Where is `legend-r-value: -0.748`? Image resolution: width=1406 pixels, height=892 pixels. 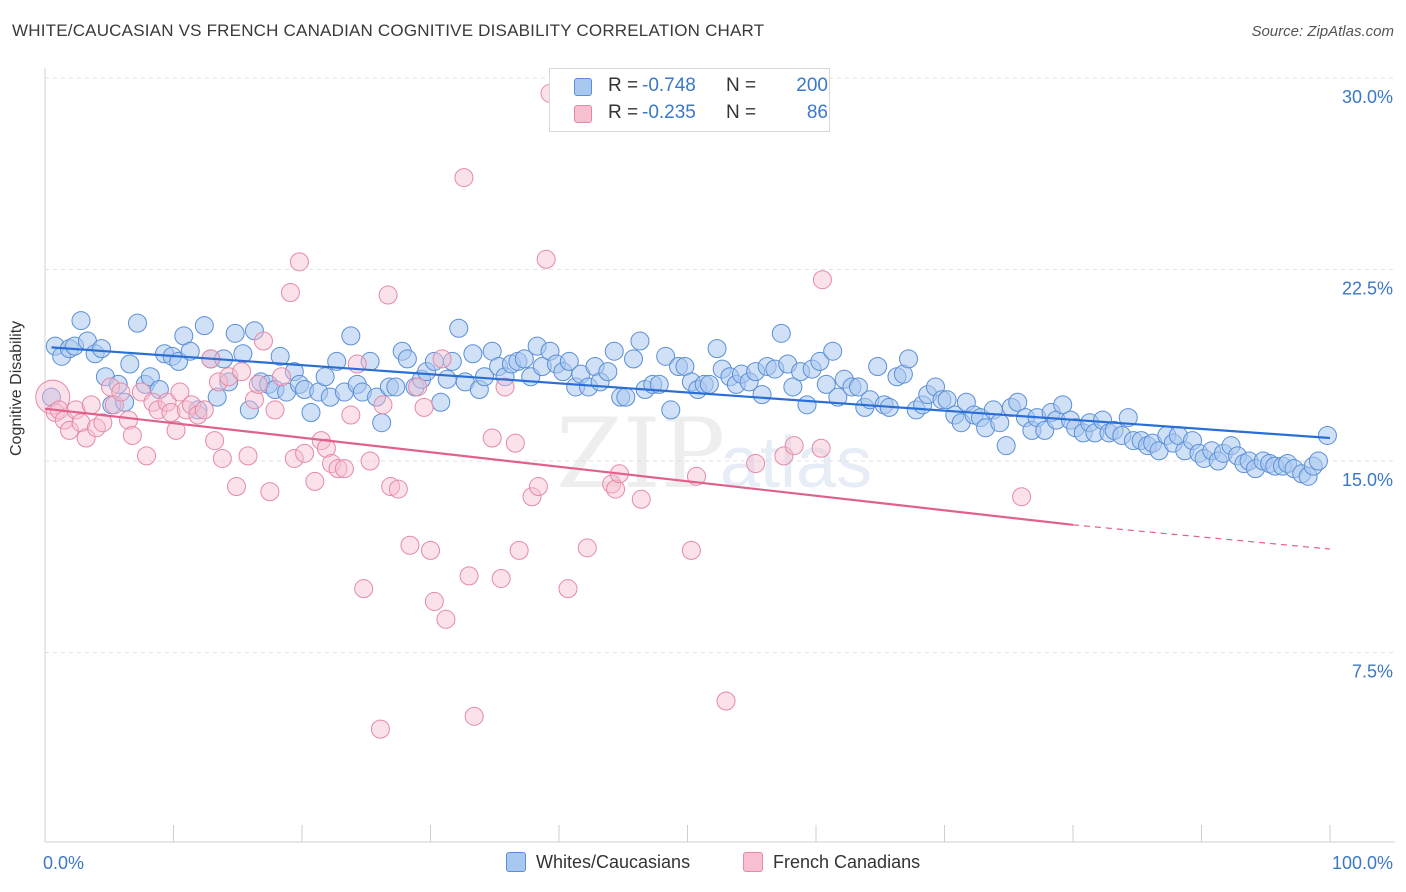
legend-r-value: -0.748 is located at coordinates (669, 85).